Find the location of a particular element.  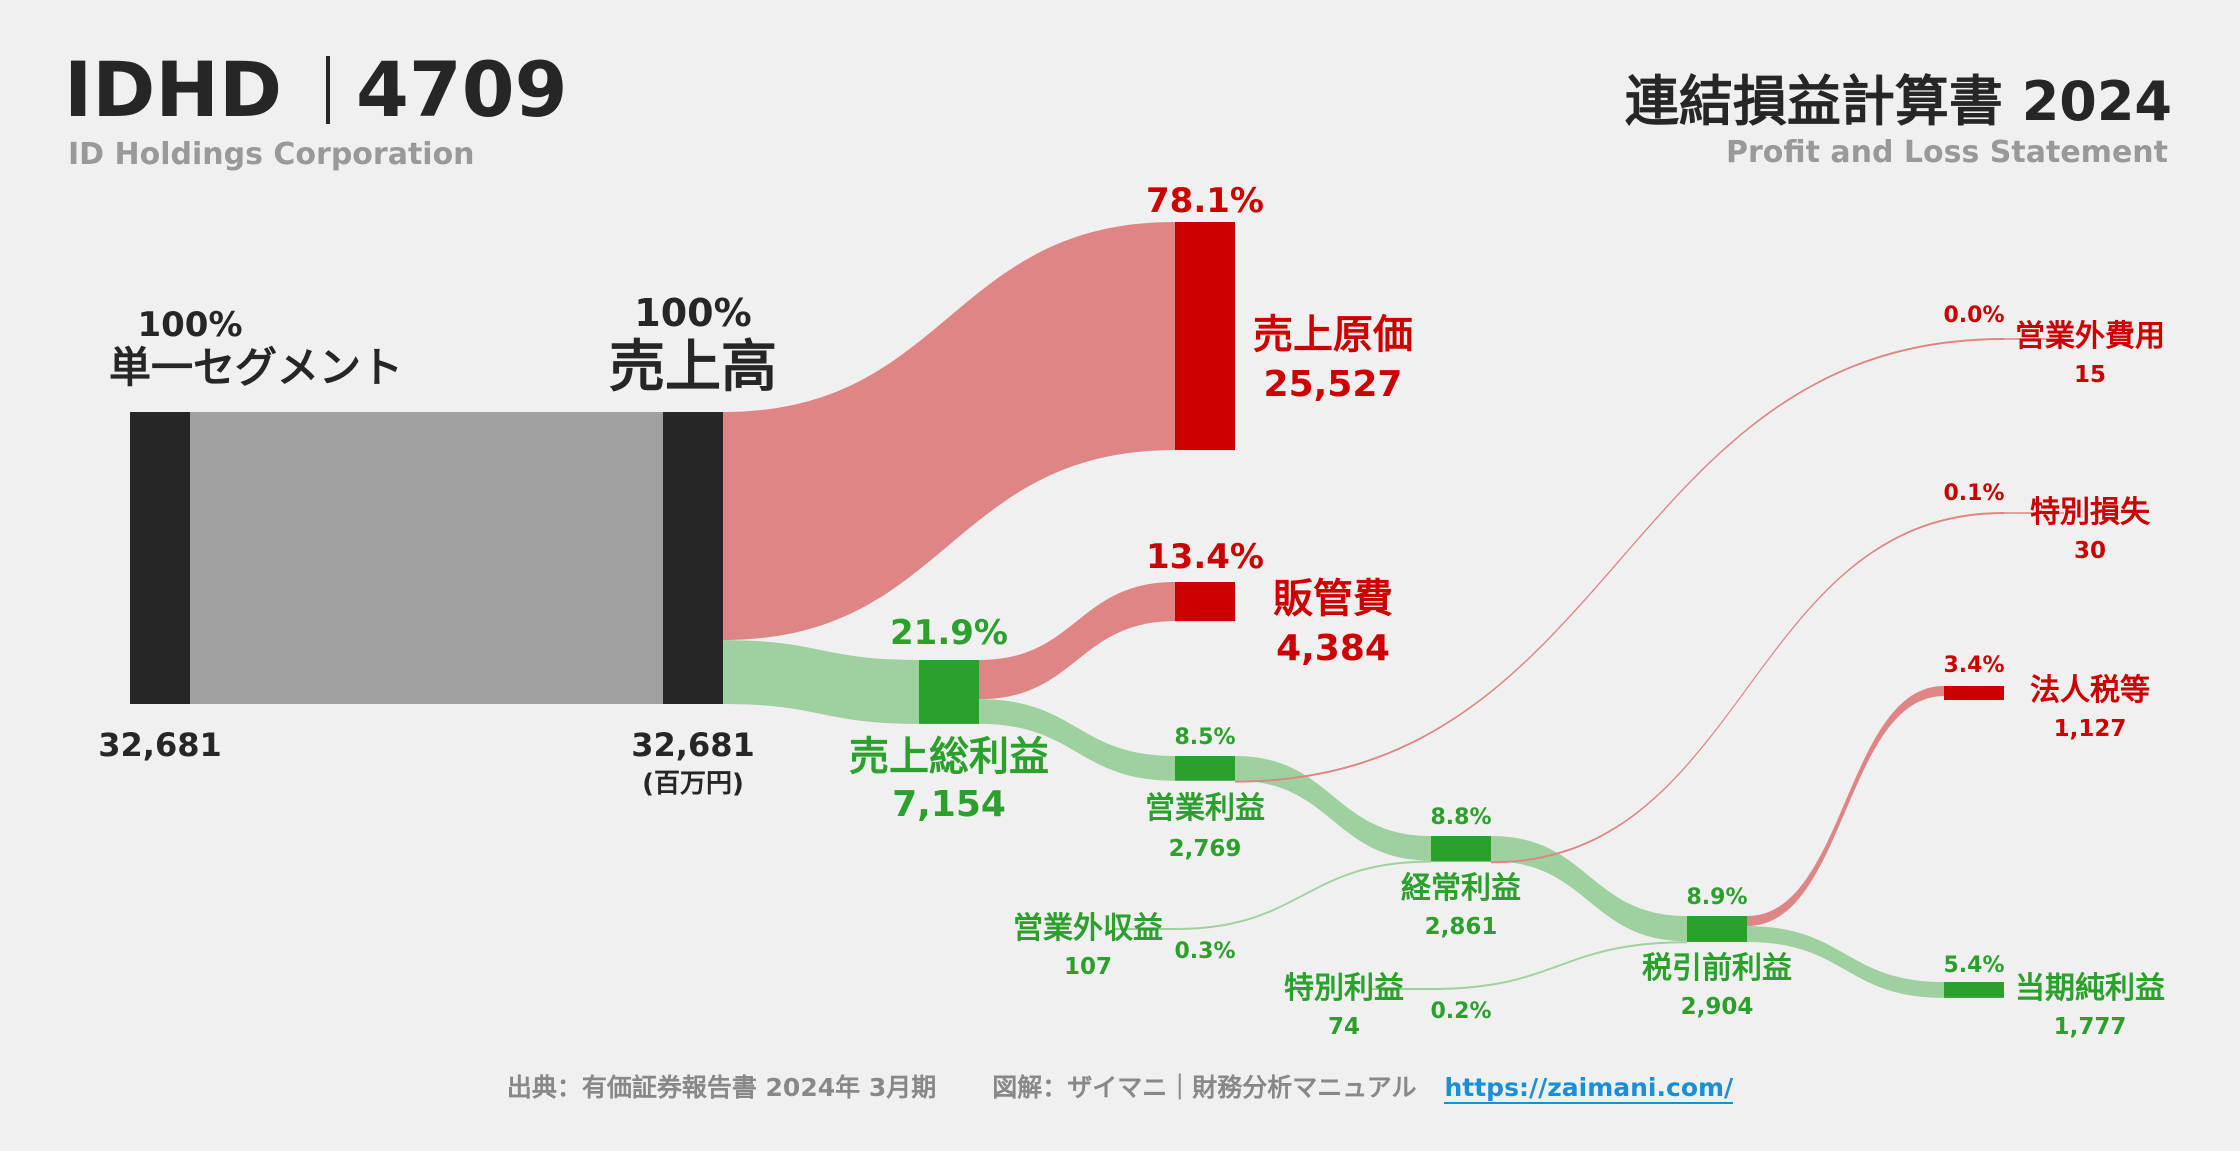

link-nonop_inc-to-ordinary is located at coordinates (1303, 895).